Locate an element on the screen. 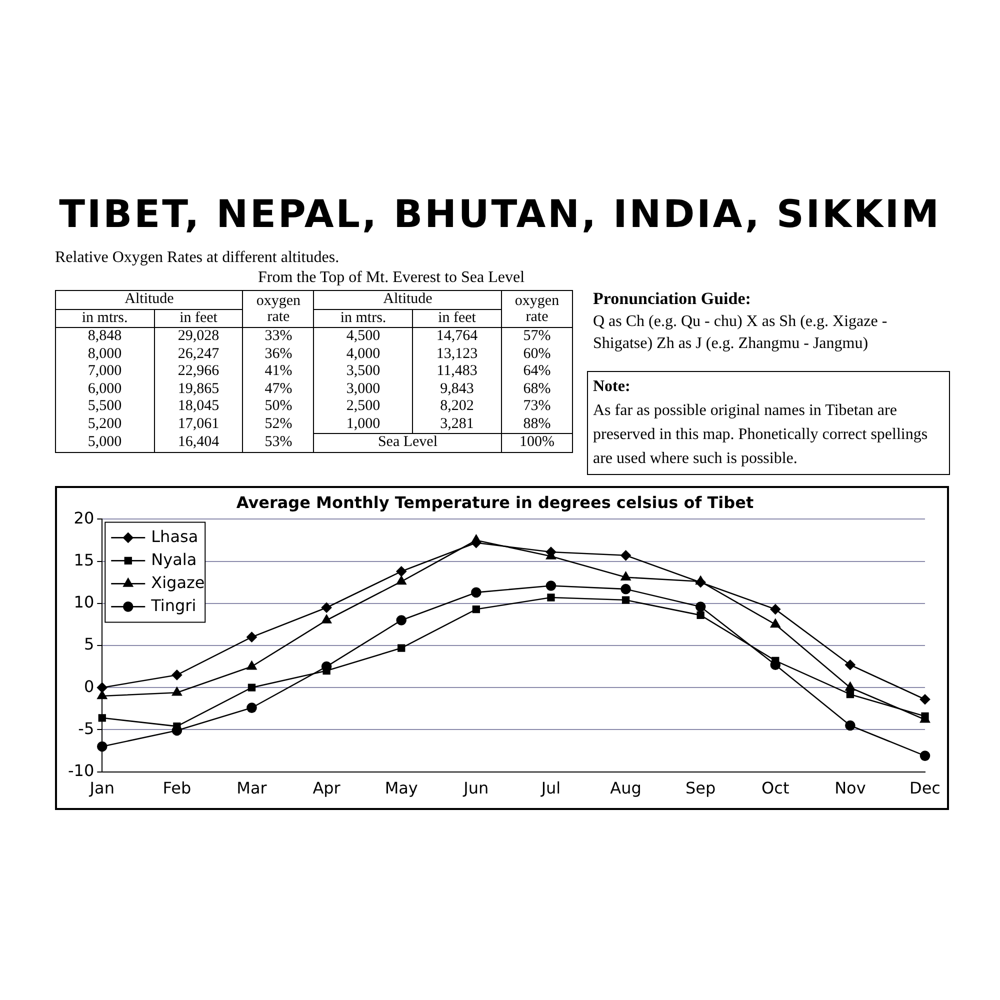  text: 5,200 is located at coordinates (105, 425).